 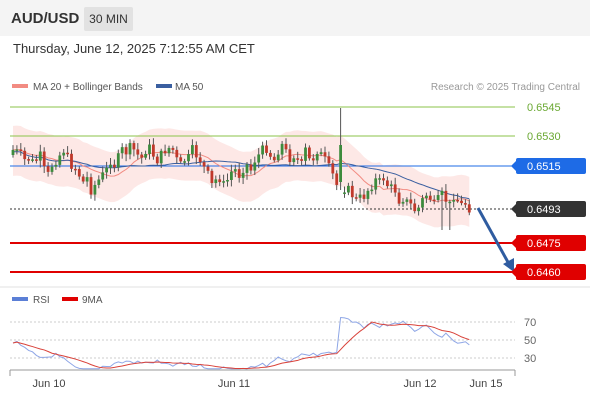 I want to click on level-tags: 0.6545 0.6530 0.6515 0.6493 0.6475 0.6460, so click(x=548, y=191).